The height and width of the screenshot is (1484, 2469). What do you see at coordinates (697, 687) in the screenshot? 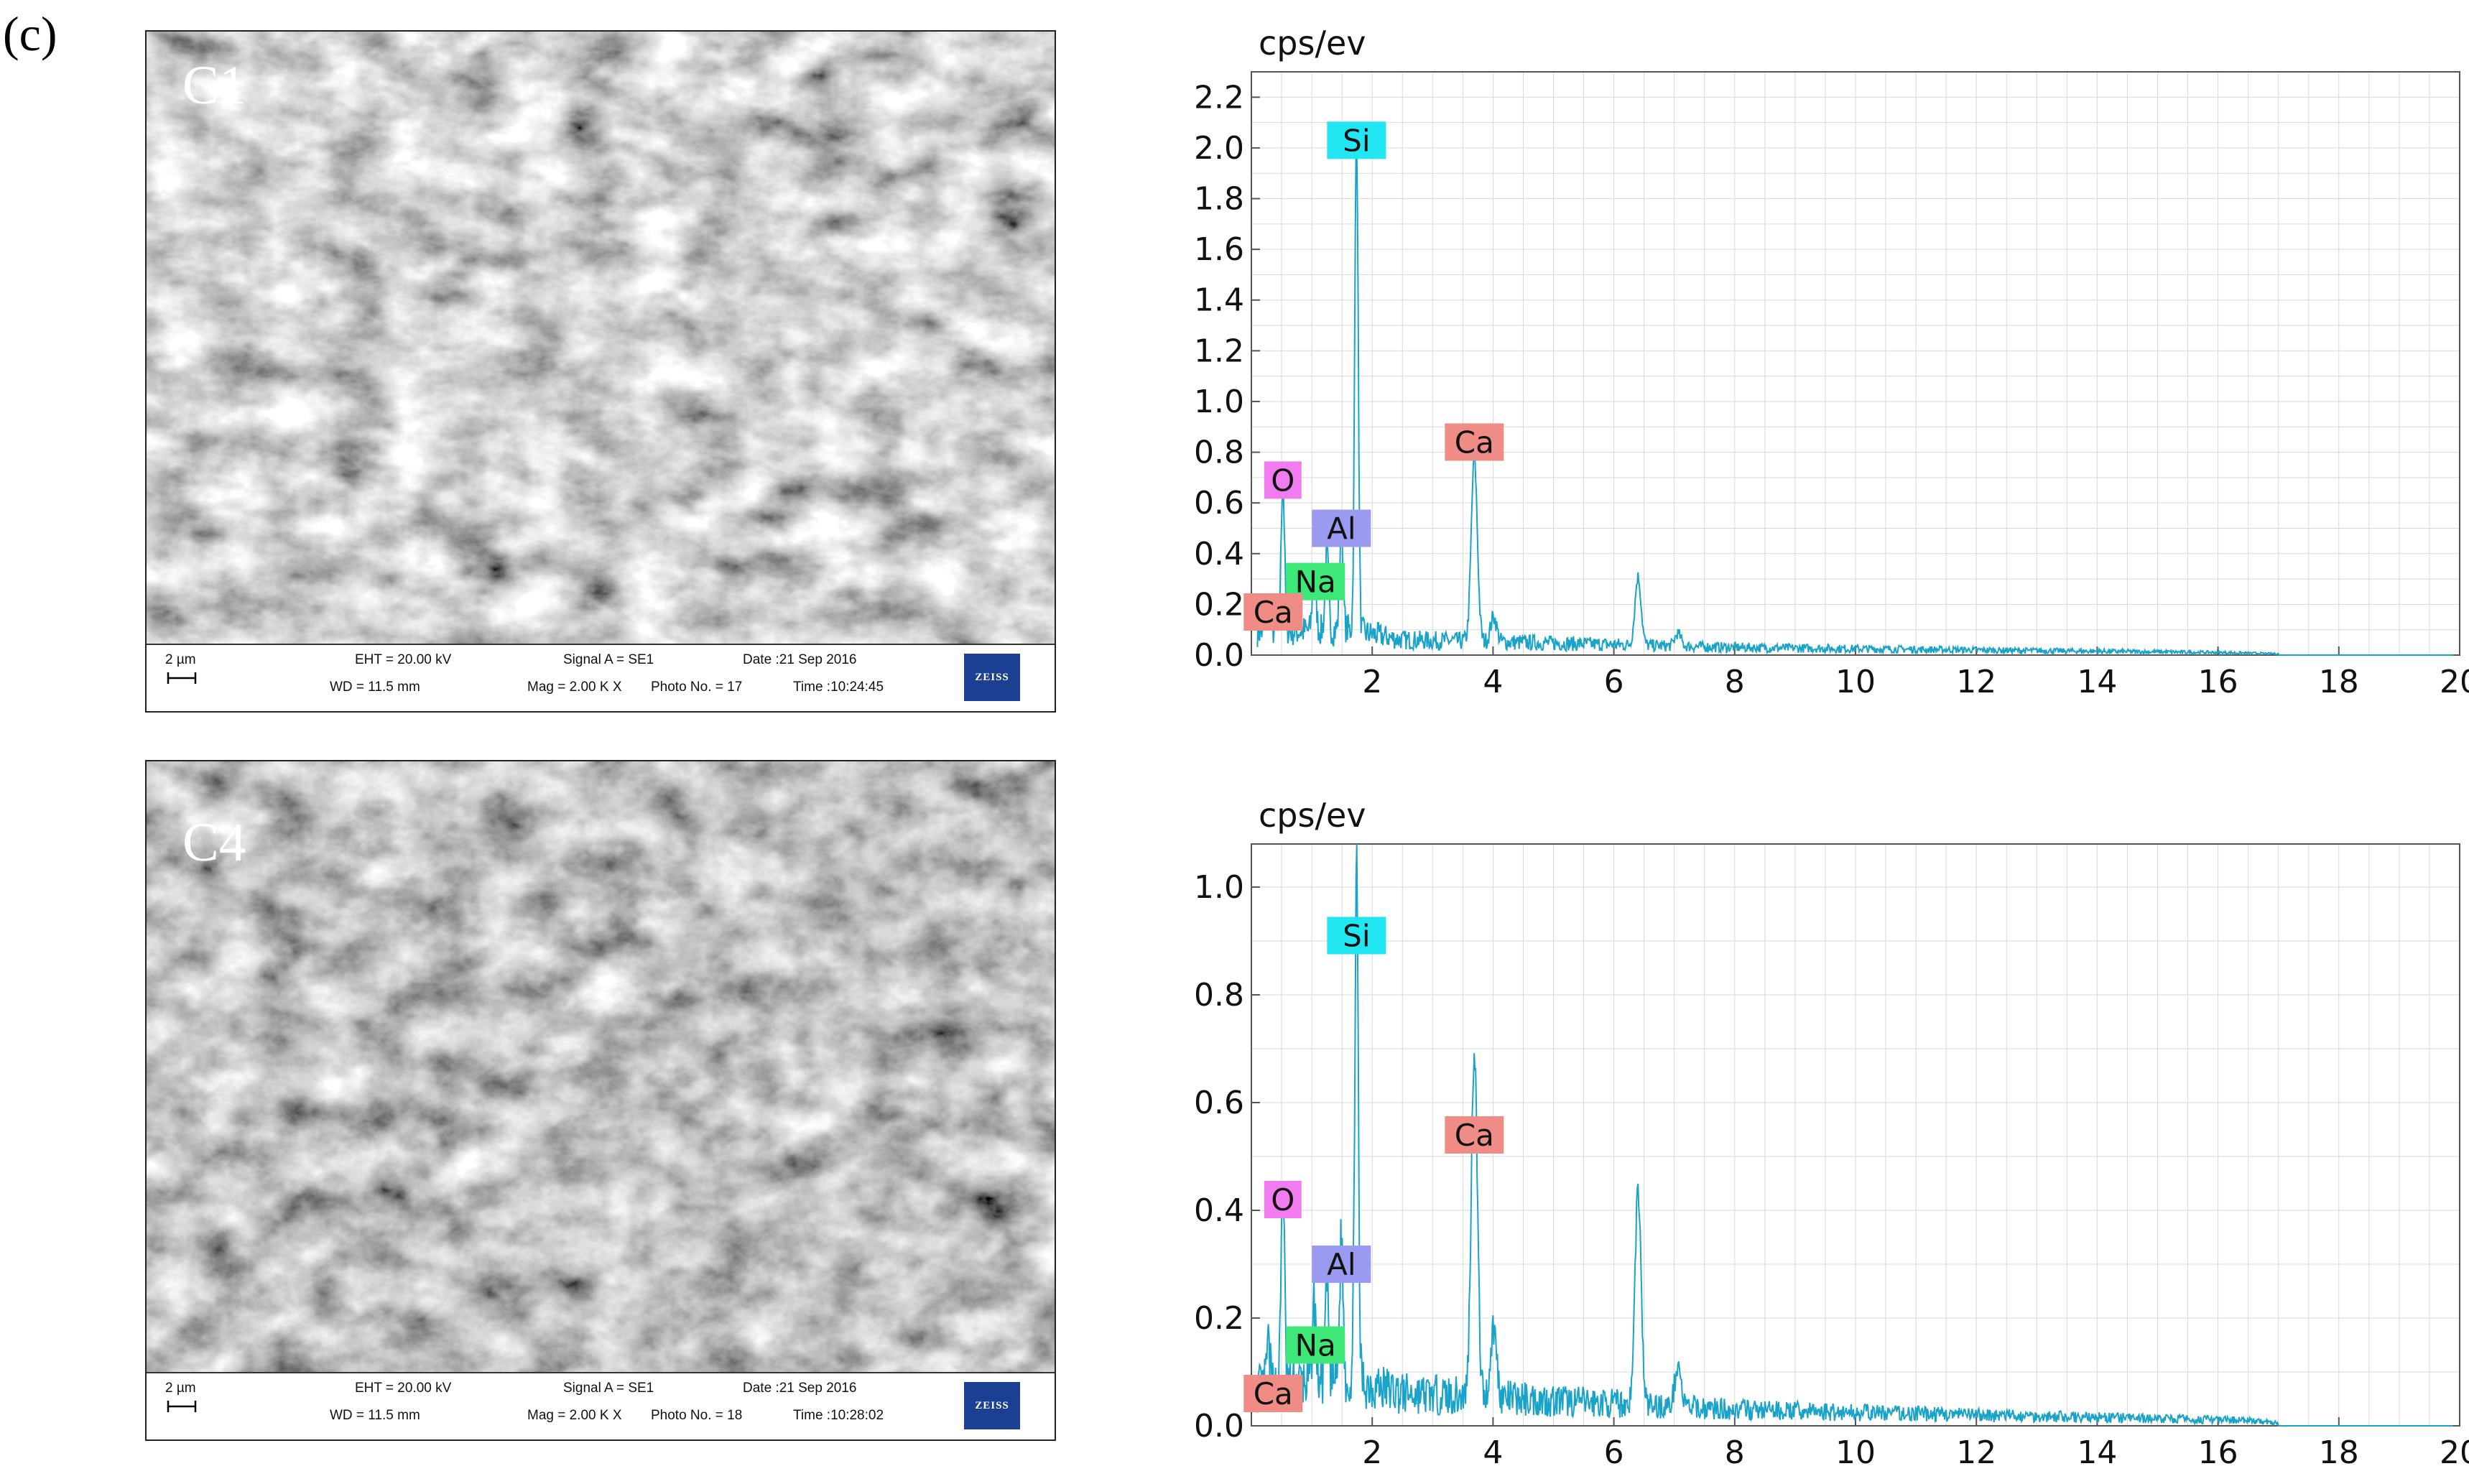
I see `photo-no-text: Photo No. = 17` at bounding box center [697, 687].